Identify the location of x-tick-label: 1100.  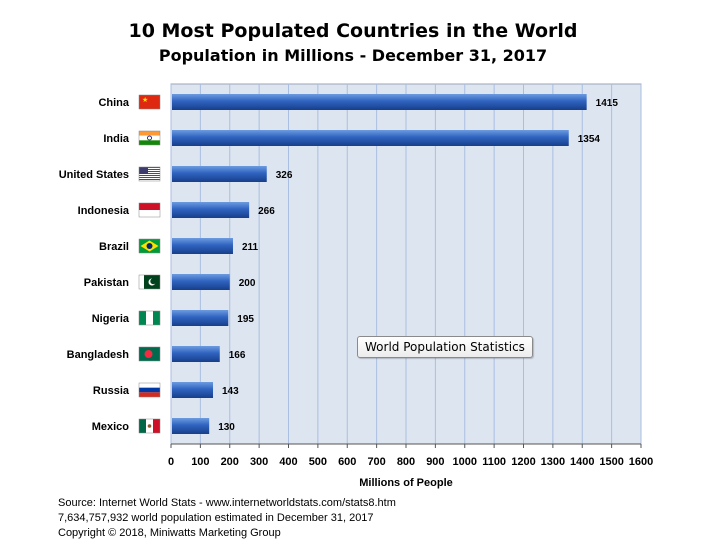
(494, 462).